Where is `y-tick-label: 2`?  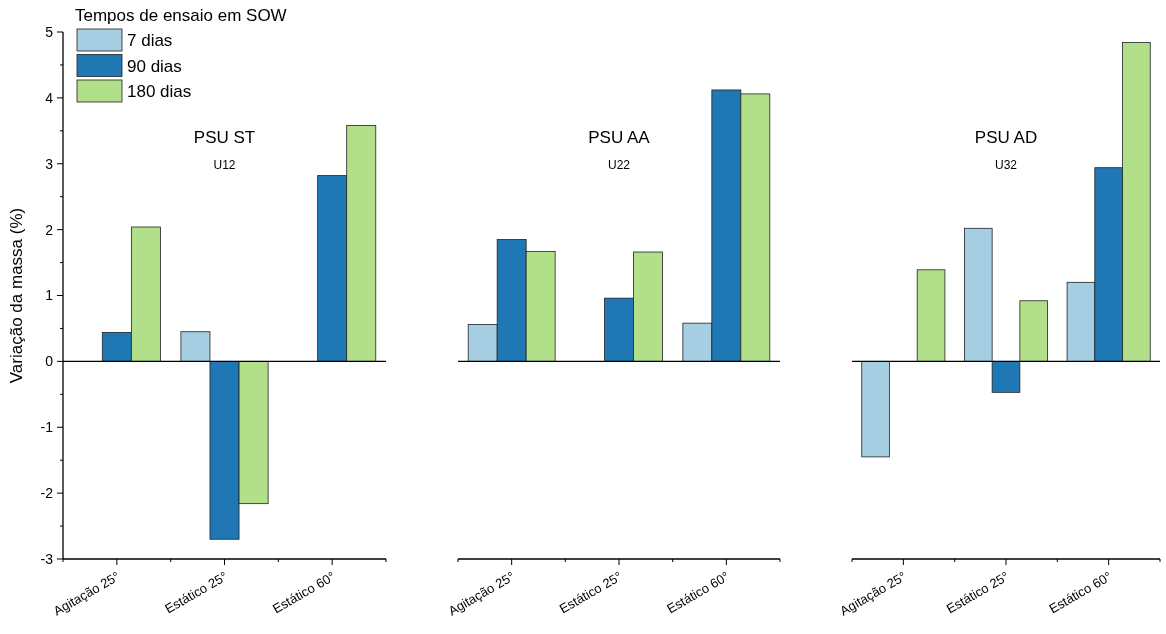 y-tick-label: 2 is located at coordinates (49, 229).